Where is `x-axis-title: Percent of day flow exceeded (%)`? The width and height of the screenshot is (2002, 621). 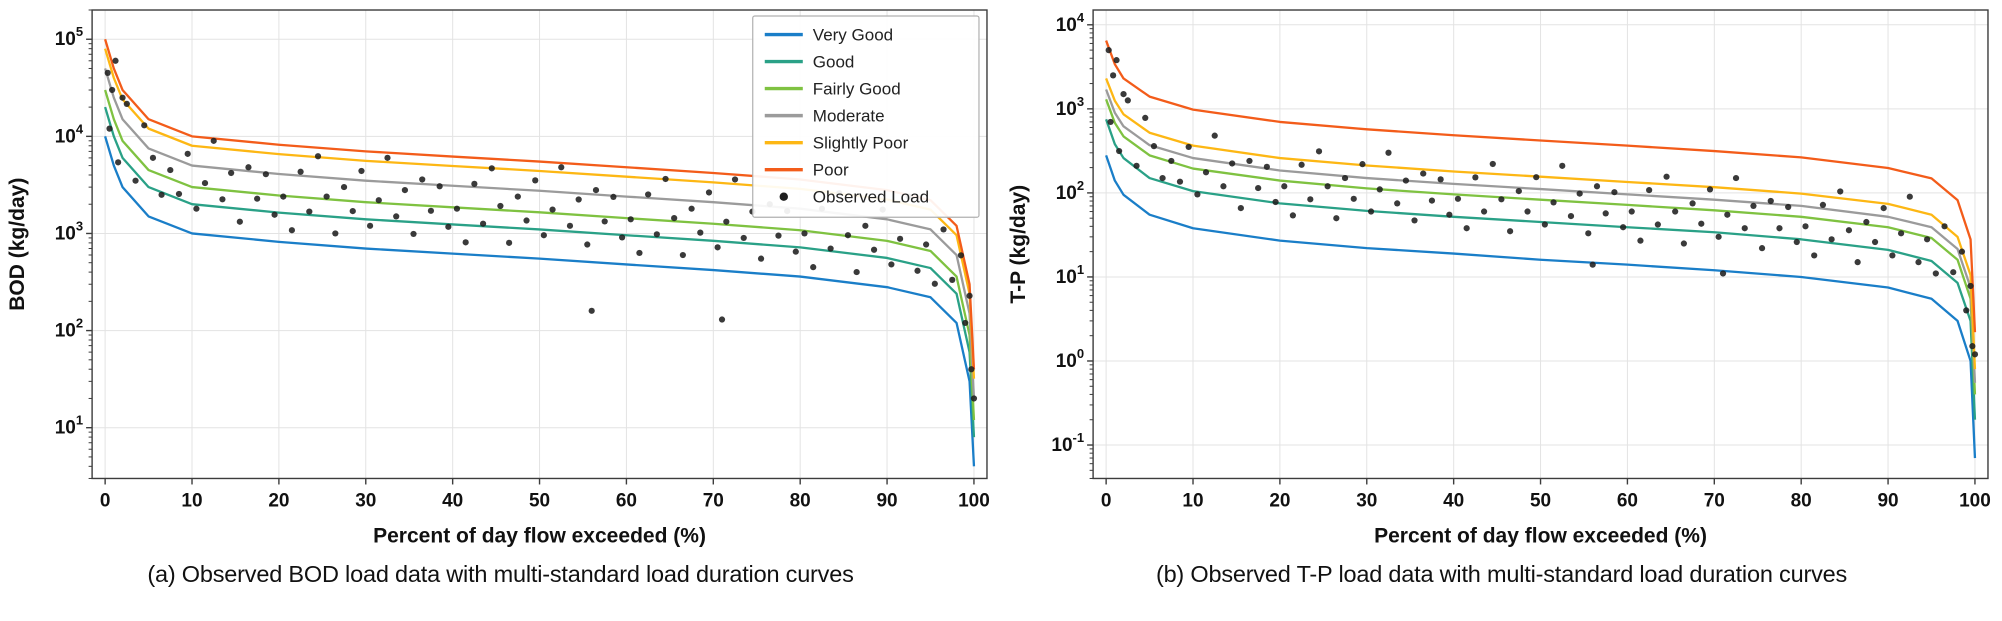 x-axis-title: Percent of day flow exceeded (%) is located at coordinates (539, 536).